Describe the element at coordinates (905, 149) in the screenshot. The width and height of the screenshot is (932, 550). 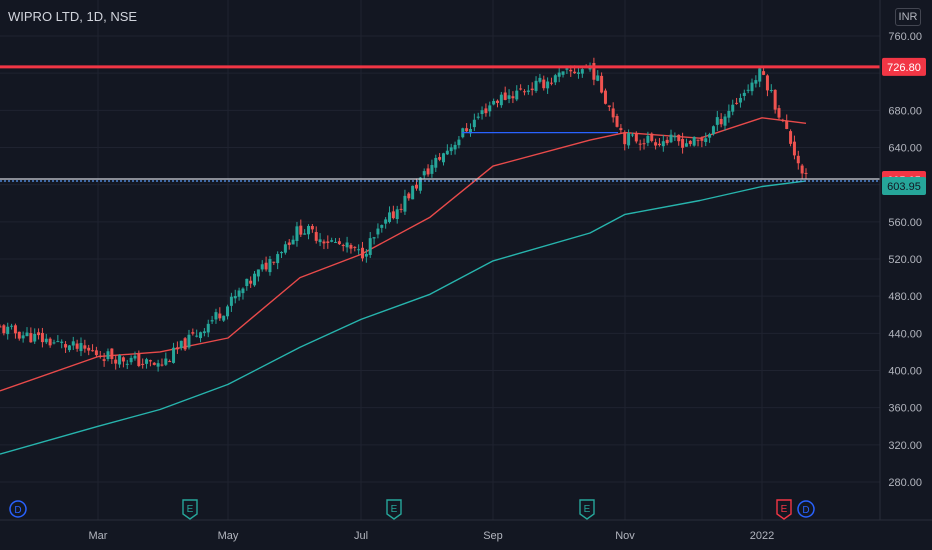
I see `y-tick-label: 640.00` at that location.